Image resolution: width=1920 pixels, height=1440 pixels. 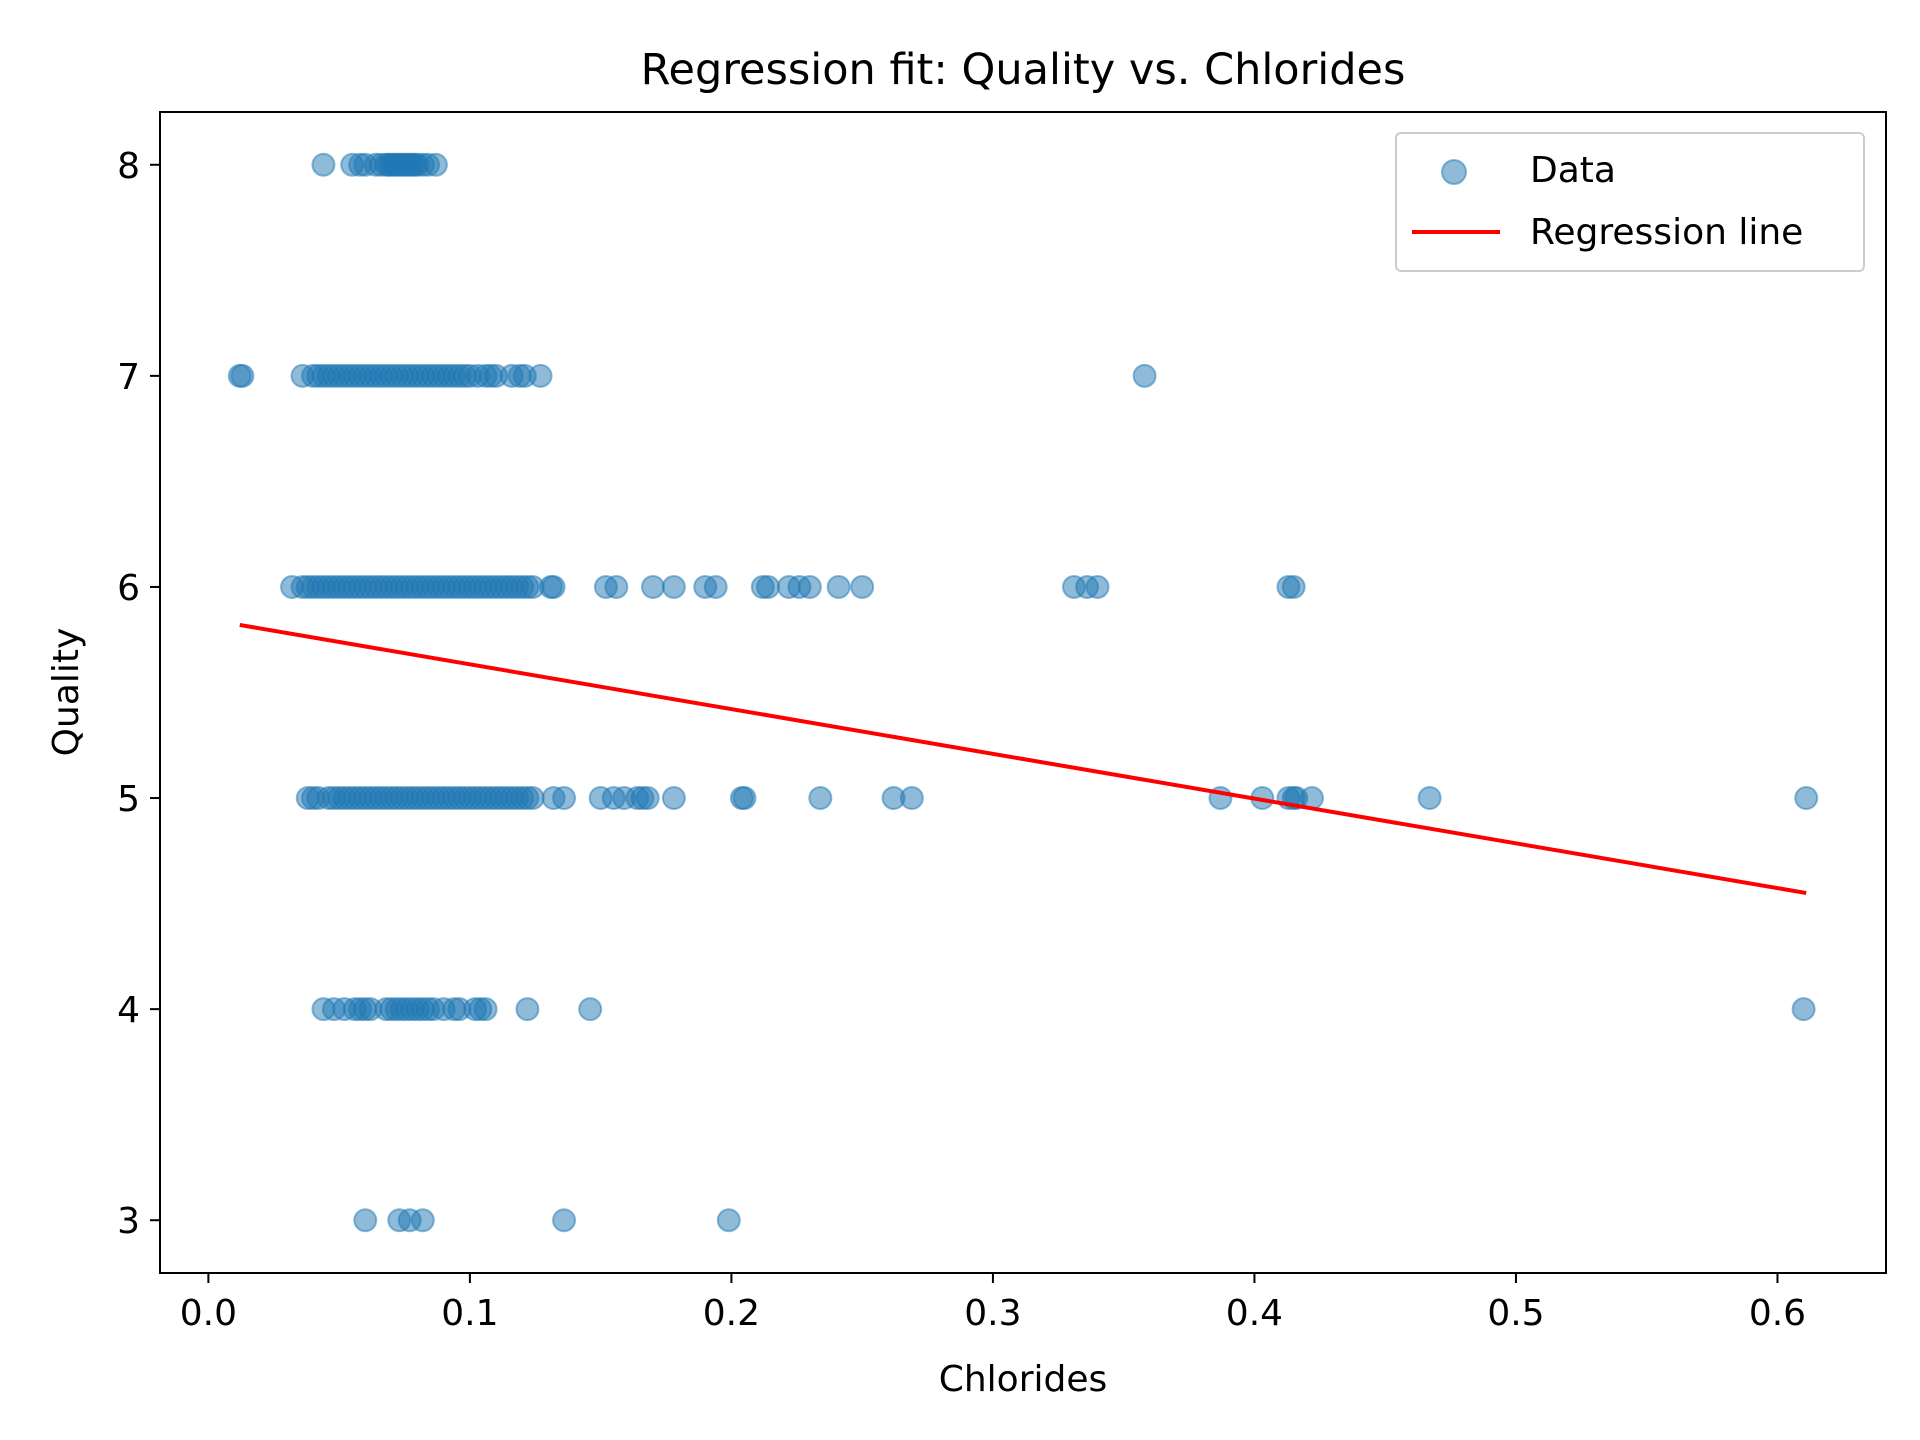 What do you see at coordinates (128, 799) in the screenshot?
I see `y-tick-label: 5` at bounding box center [128, 799].